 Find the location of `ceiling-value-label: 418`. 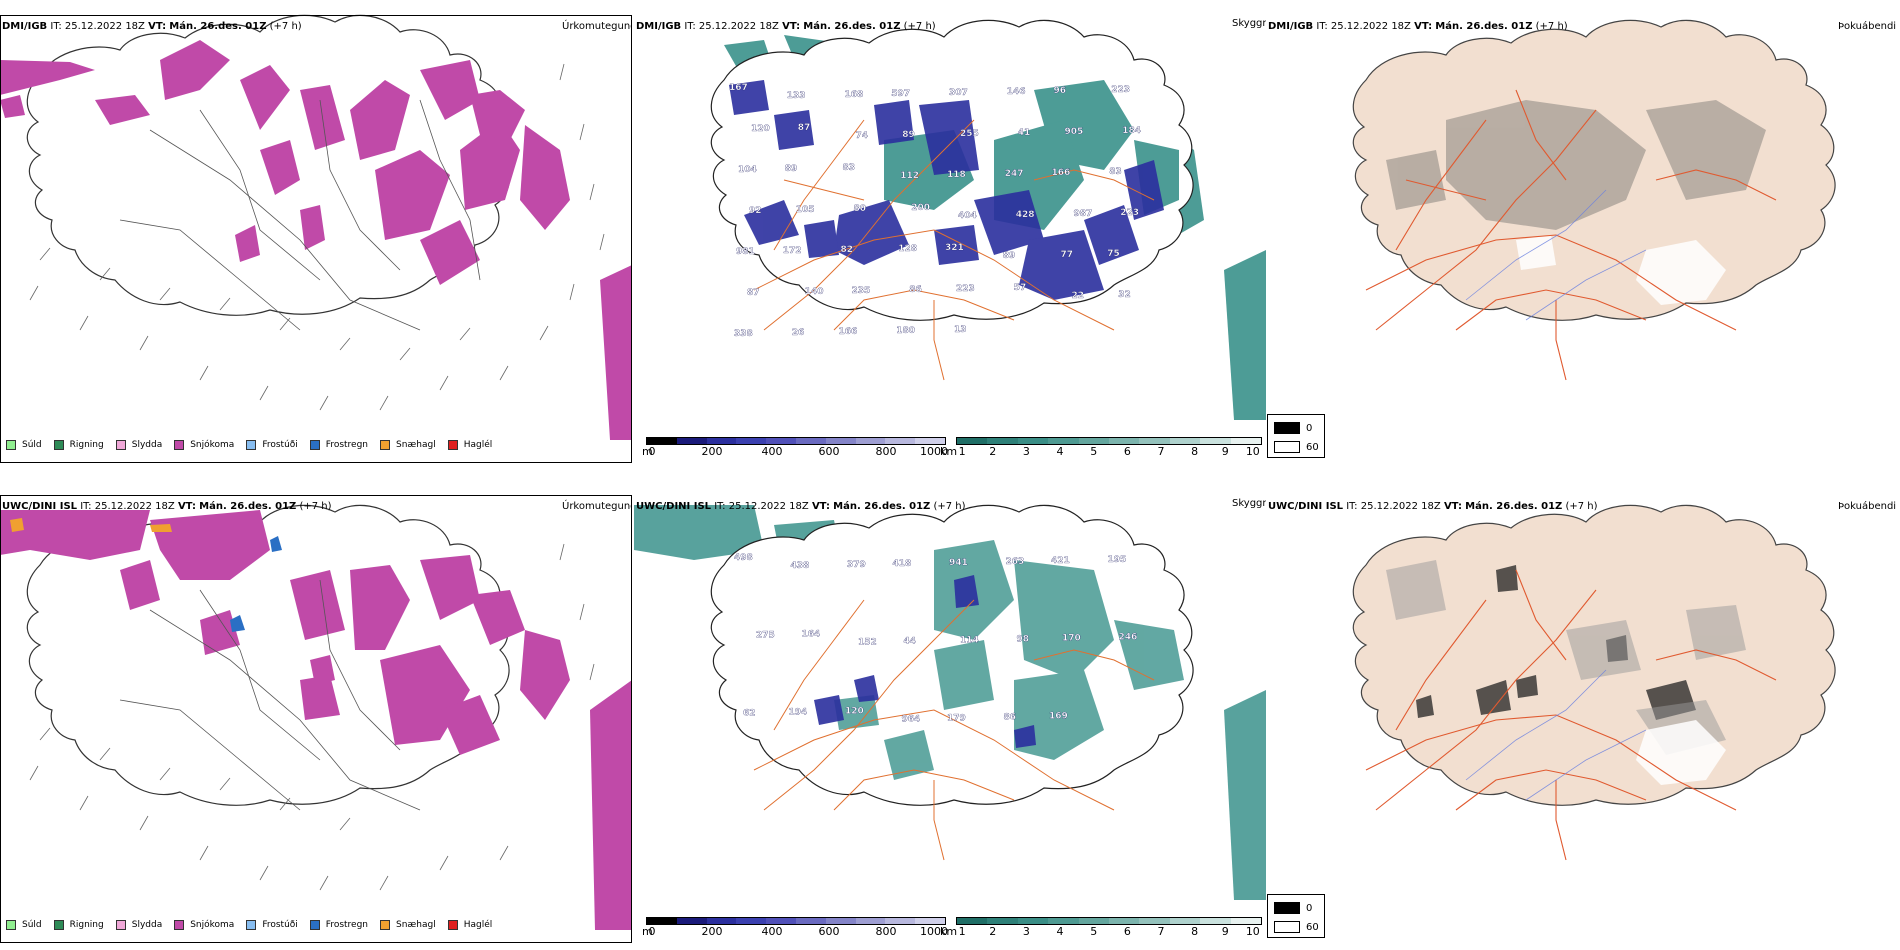

ceiling-value-label: 418 is located at coordinates (902, 564).